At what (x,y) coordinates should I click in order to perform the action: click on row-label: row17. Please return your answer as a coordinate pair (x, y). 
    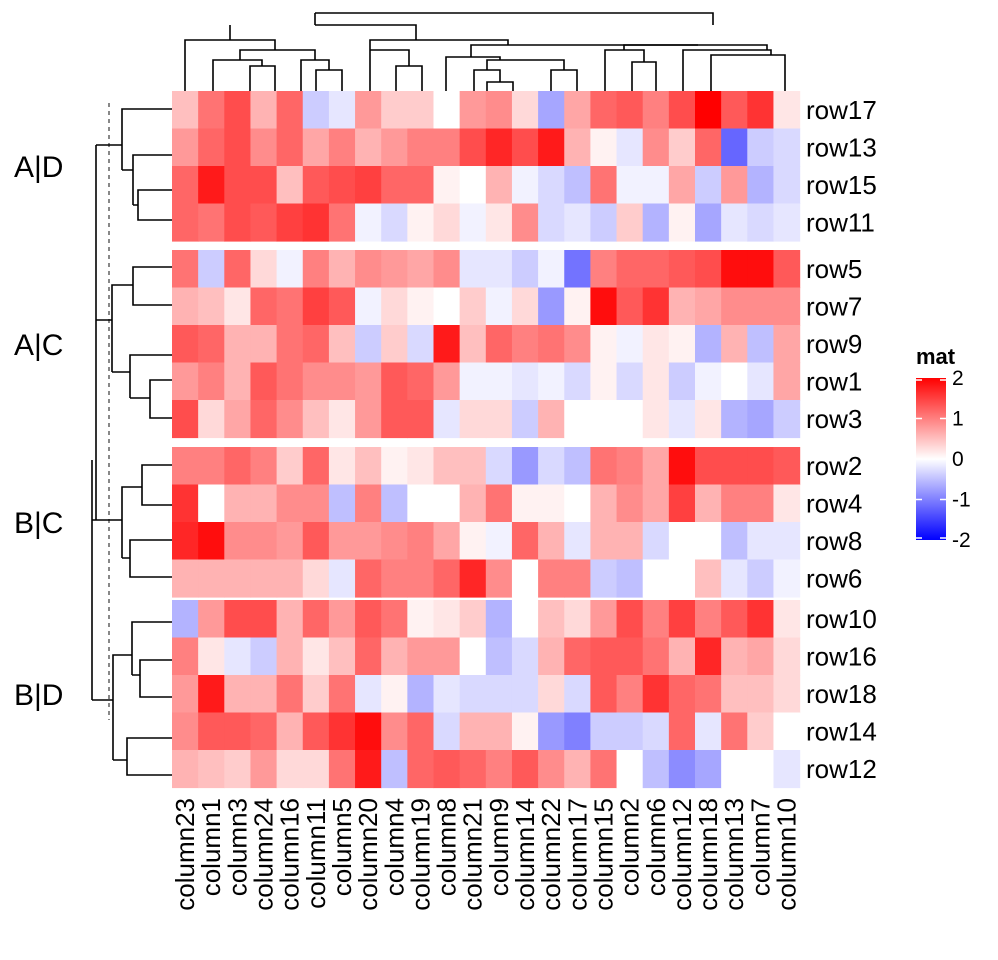
    Looking at the image, I should click on (841, 110).